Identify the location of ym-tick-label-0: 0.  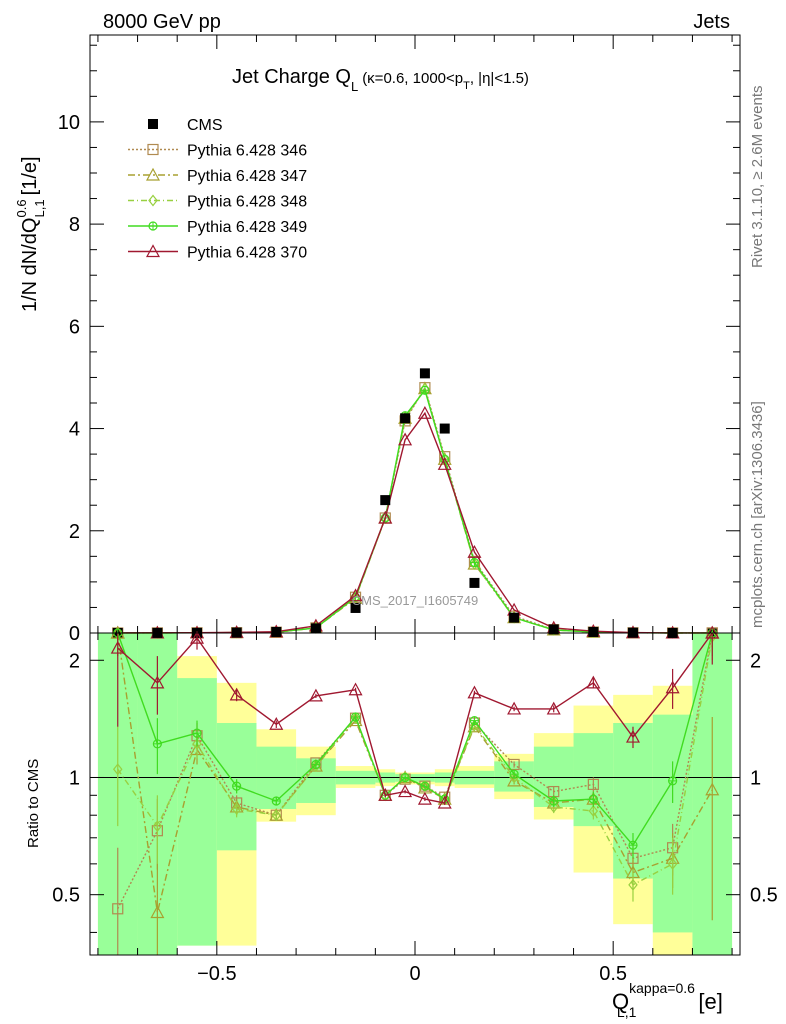
(74, 634).